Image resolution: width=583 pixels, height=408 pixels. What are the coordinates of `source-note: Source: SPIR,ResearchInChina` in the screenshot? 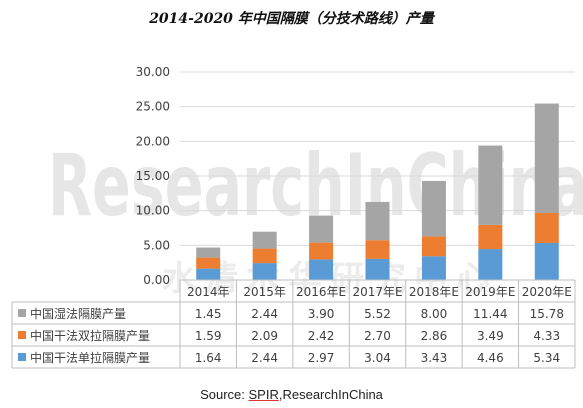 It's located at (291, 394).